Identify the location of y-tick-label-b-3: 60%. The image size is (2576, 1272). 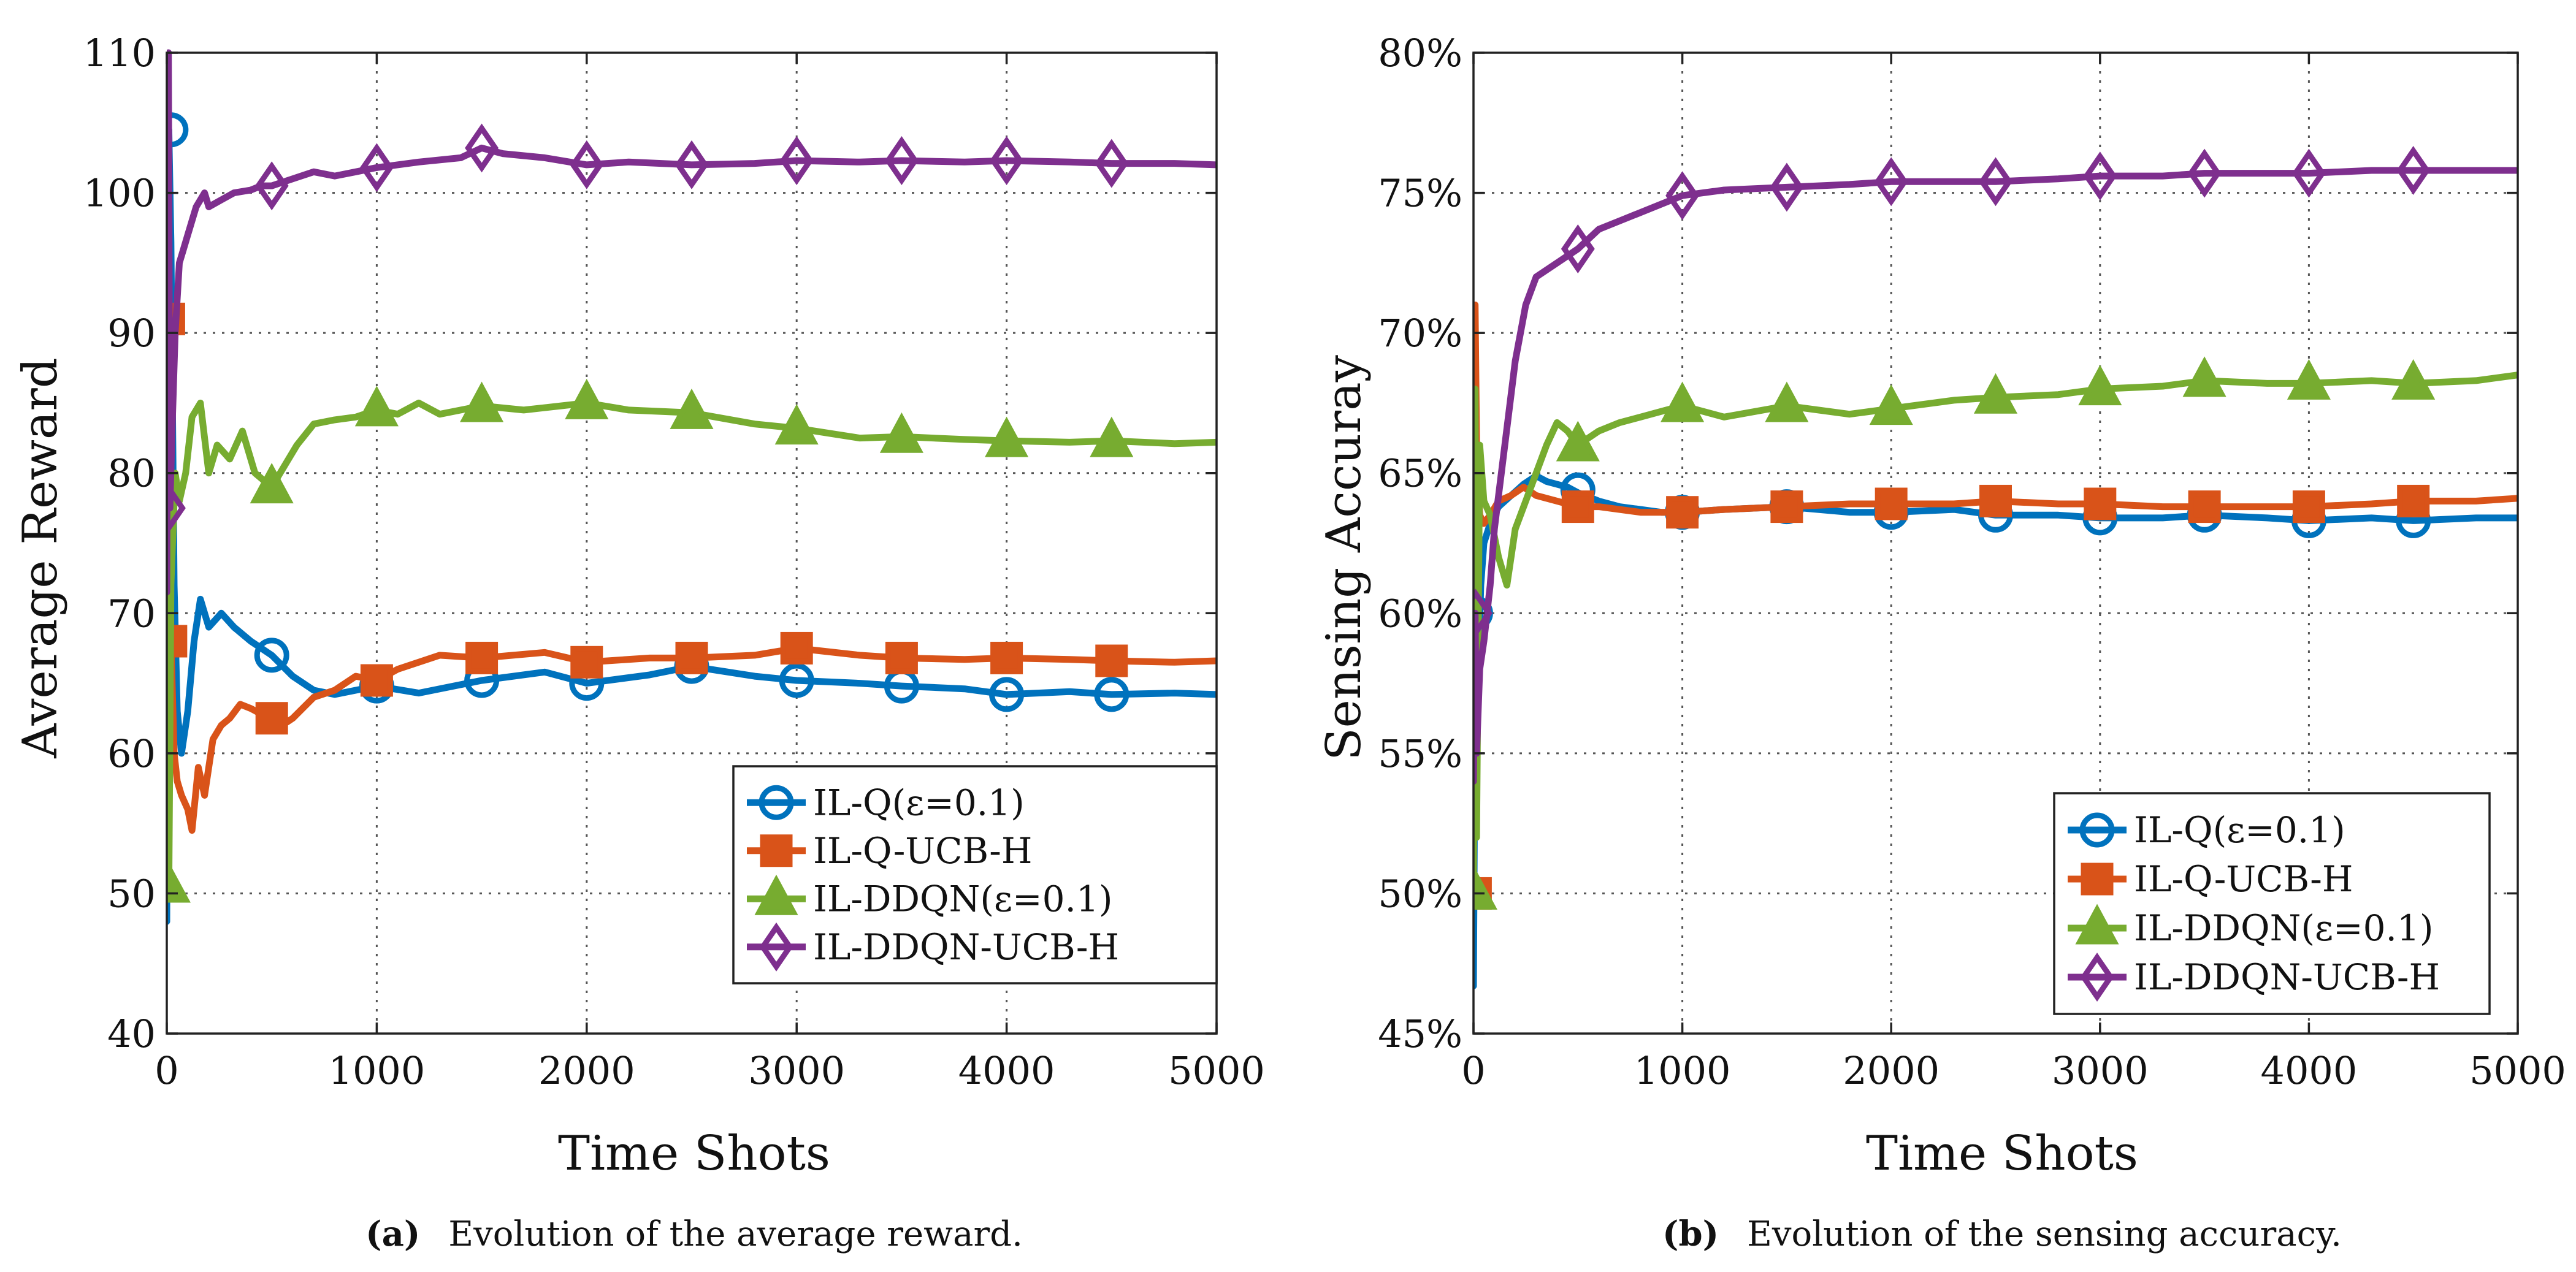
(1420, 613).